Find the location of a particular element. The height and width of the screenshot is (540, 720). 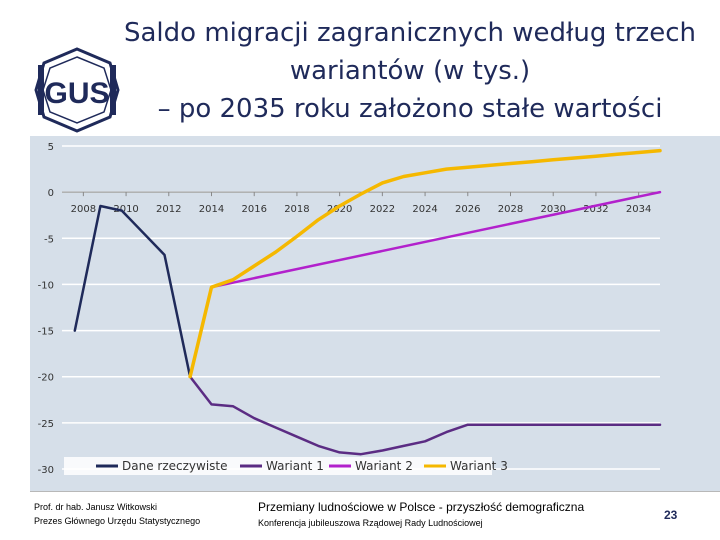

page-number: 23 is located at coordinates (671, 515).